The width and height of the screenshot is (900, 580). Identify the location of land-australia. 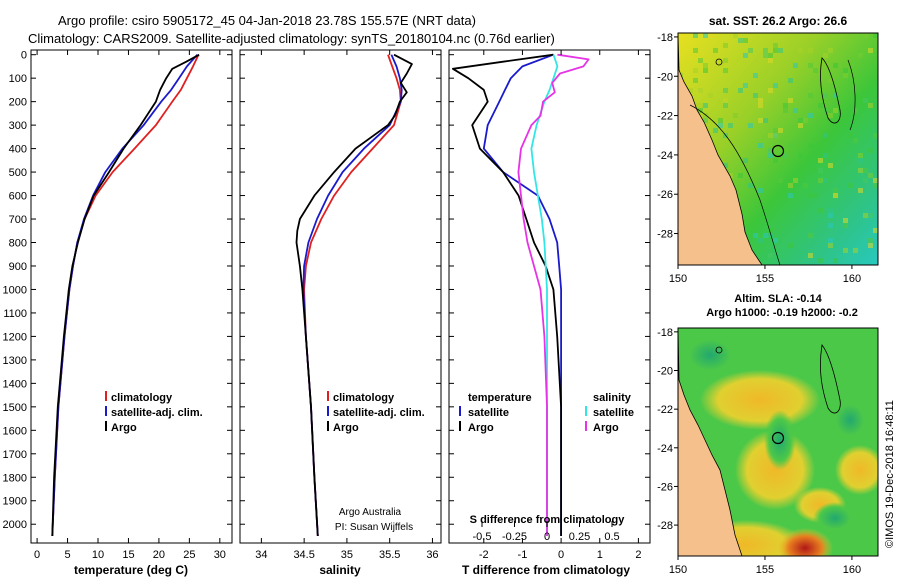
(710, 442).